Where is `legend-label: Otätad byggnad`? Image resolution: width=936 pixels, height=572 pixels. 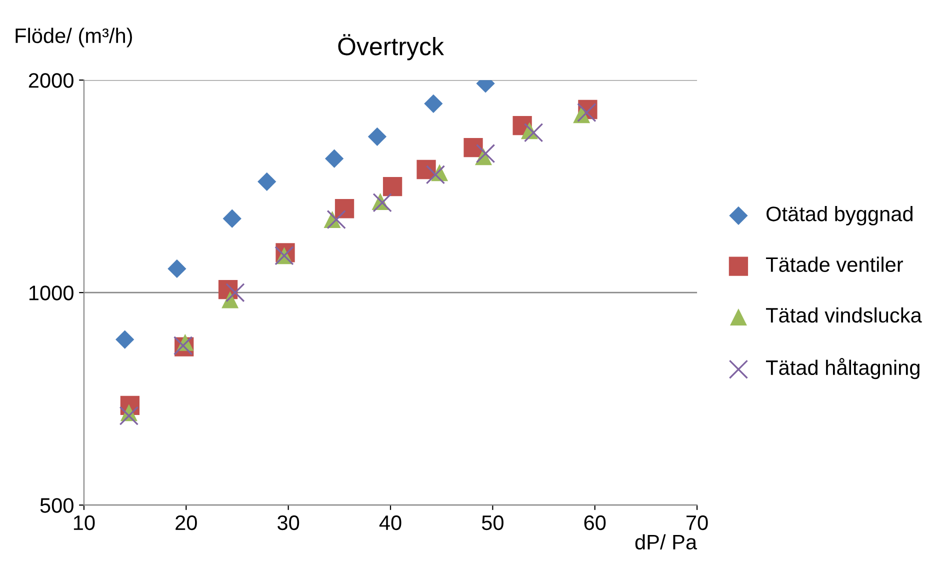
legend-label: Otätad byggnad is located at coordinates (839, 216).